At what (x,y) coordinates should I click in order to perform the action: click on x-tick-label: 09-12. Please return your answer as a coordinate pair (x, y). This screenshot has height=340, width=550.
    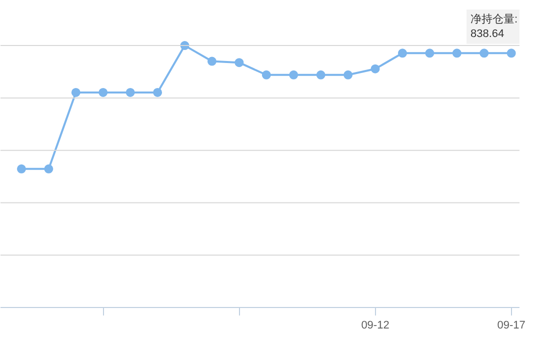
    Looking at the image, I should click on (375, 326).